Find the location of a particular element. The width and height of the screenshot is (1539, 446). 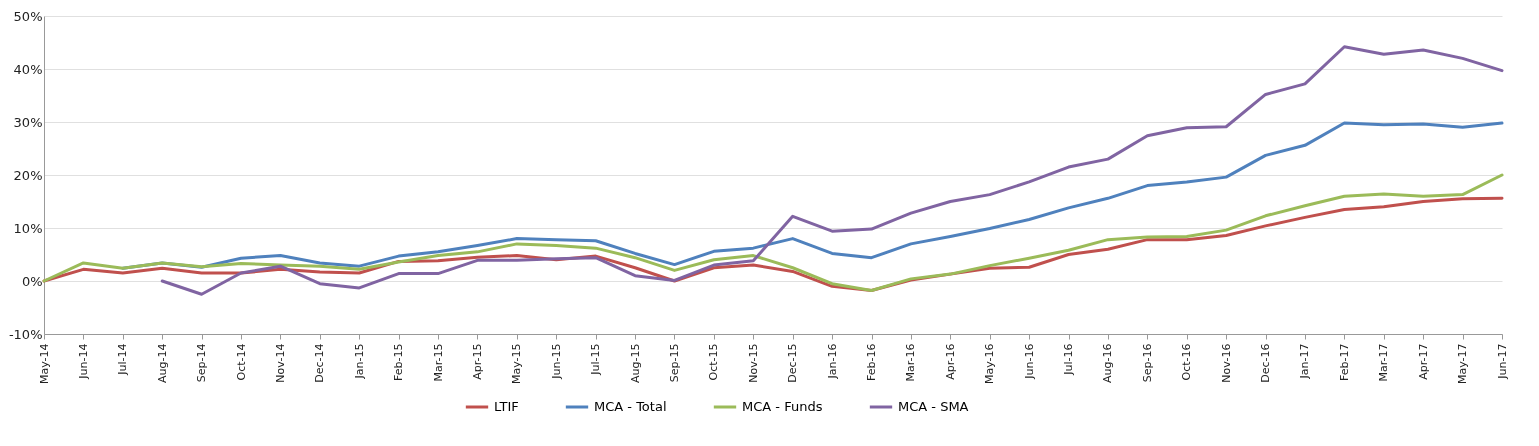

x-tick-label: Jun-17 is located at coordinates (1502, 361).